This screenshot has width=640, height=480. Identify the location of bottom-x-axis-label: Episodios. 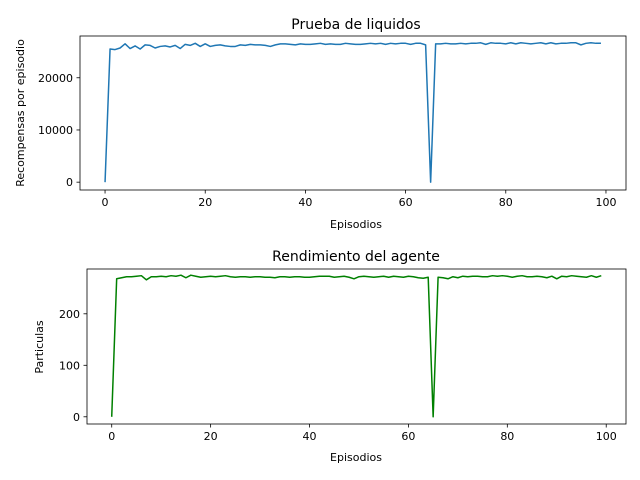
(356, 457).